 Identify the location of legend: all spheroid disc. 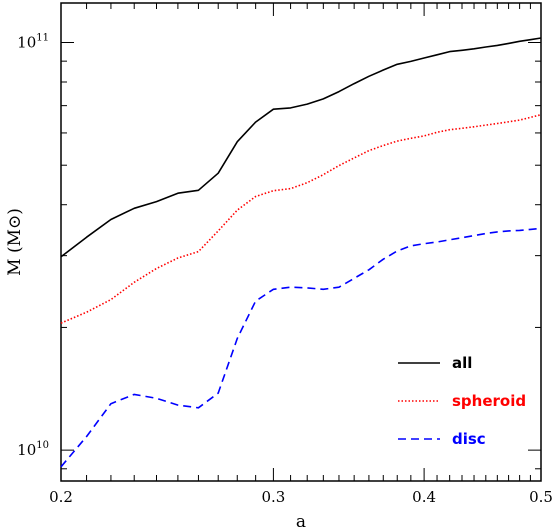
(462, 401).